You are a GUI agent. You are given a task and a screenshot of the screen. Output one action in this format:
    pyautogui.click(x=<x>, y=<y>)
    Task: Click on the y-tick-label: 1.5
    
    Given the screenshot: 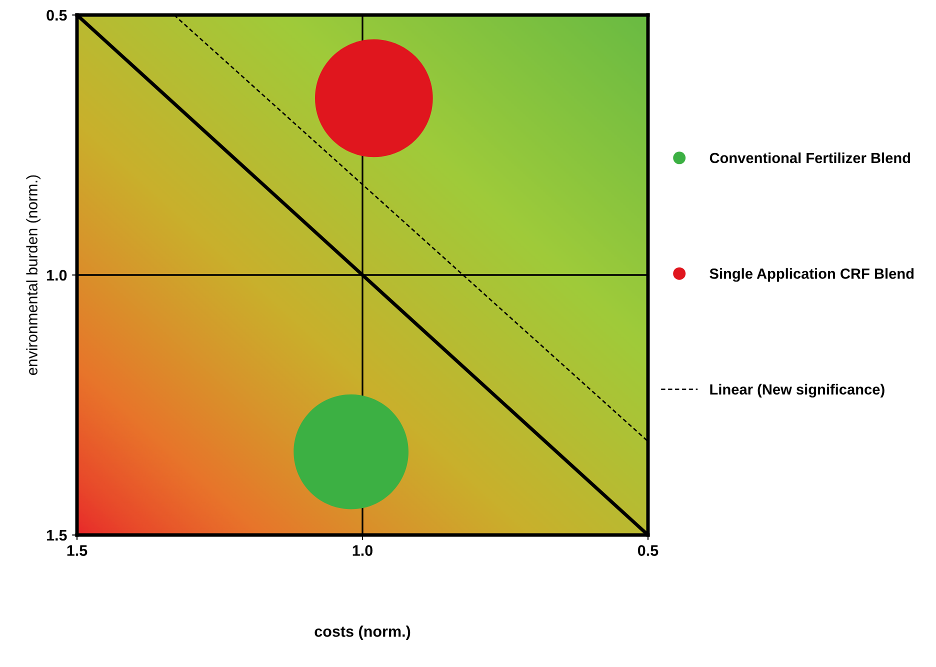 What is the action you would take?
    pyautogui.click(x=57, y=535)
    